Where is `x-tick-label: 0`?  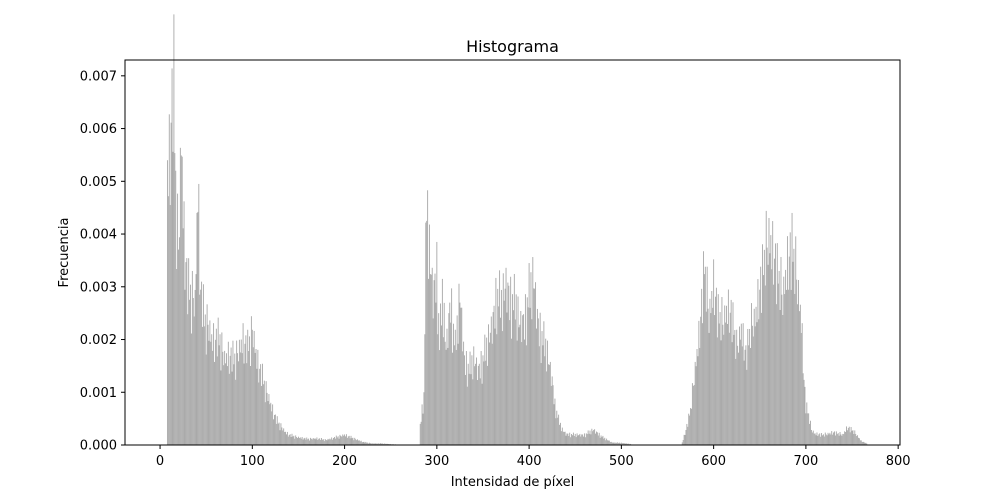
x-tick-label: 0 is located at coordinates (160, 461).